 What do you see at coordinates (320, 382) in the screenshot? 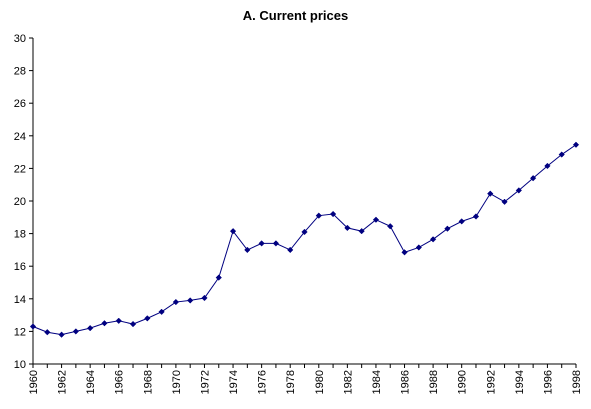
I see `x-tick-label: 1980` at bounding box center [320, 382].